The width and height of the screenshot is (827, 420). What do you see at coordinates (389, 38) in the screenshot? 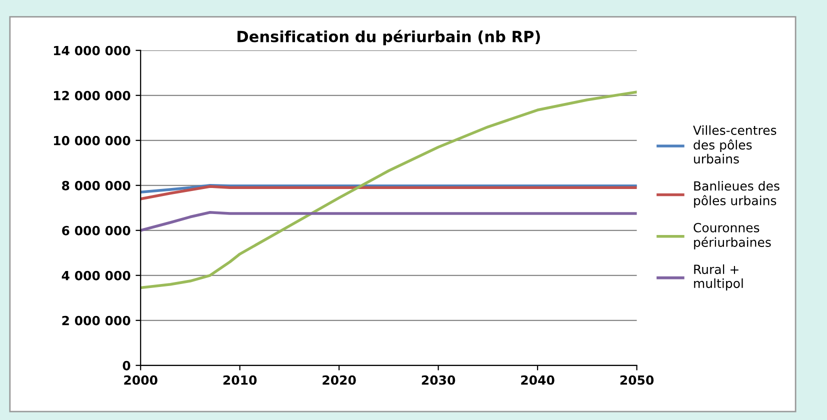
I see `chart-title: Densification du périurbain (nb RP)` at bounding box center [389, 38].